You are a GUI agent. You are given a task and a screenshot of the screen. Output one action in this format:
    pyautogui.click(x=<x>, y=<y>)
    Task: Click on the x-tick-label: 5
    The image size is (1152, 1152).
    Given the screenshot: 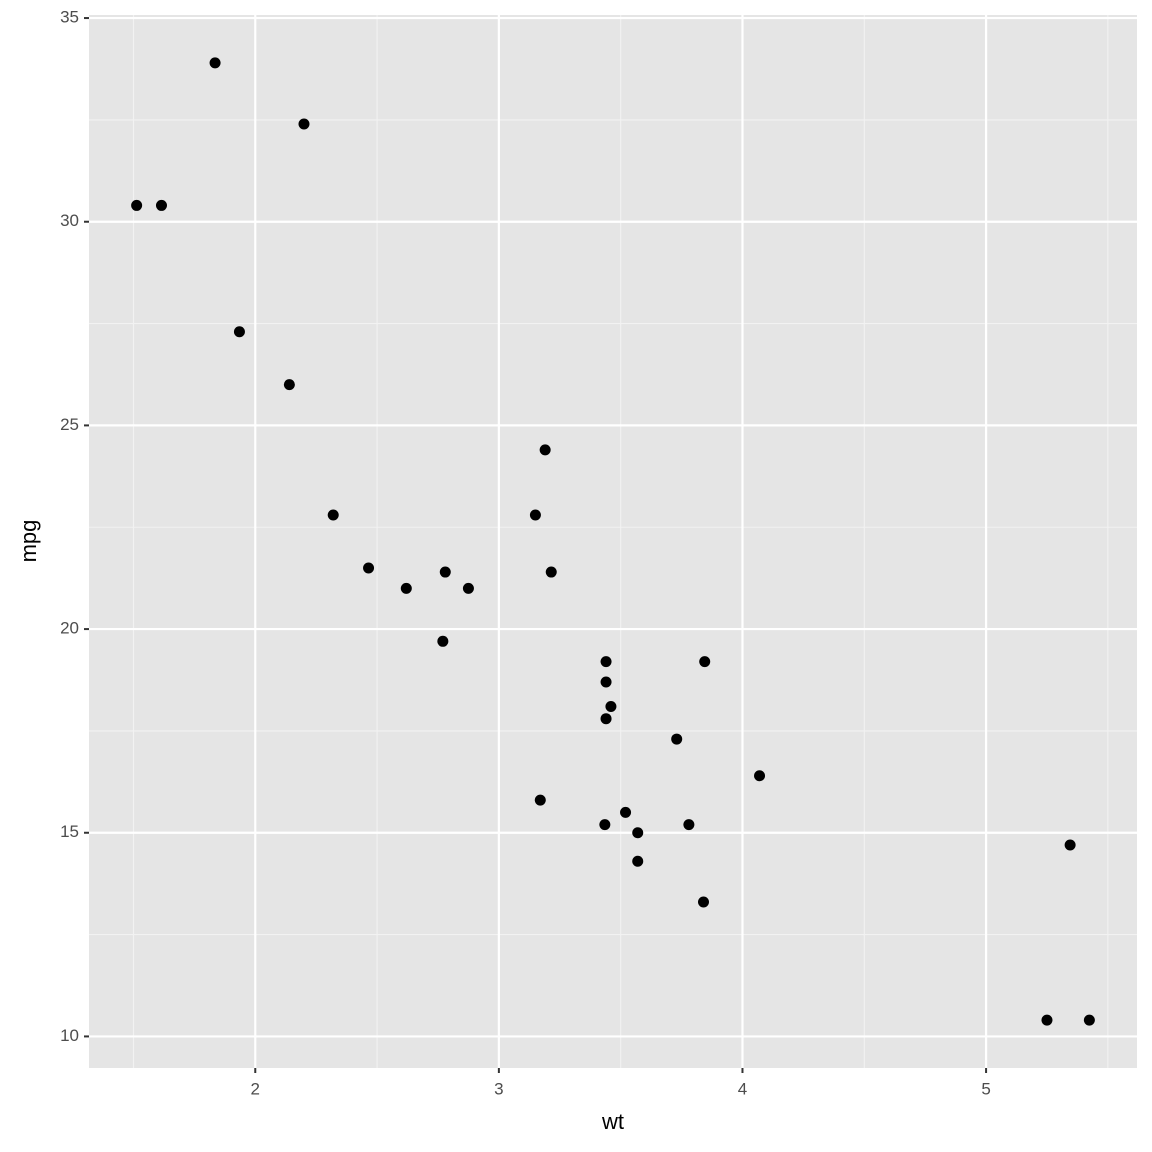 What is the action you would take?
    pyautogui.click(x=985, y=1088)
    